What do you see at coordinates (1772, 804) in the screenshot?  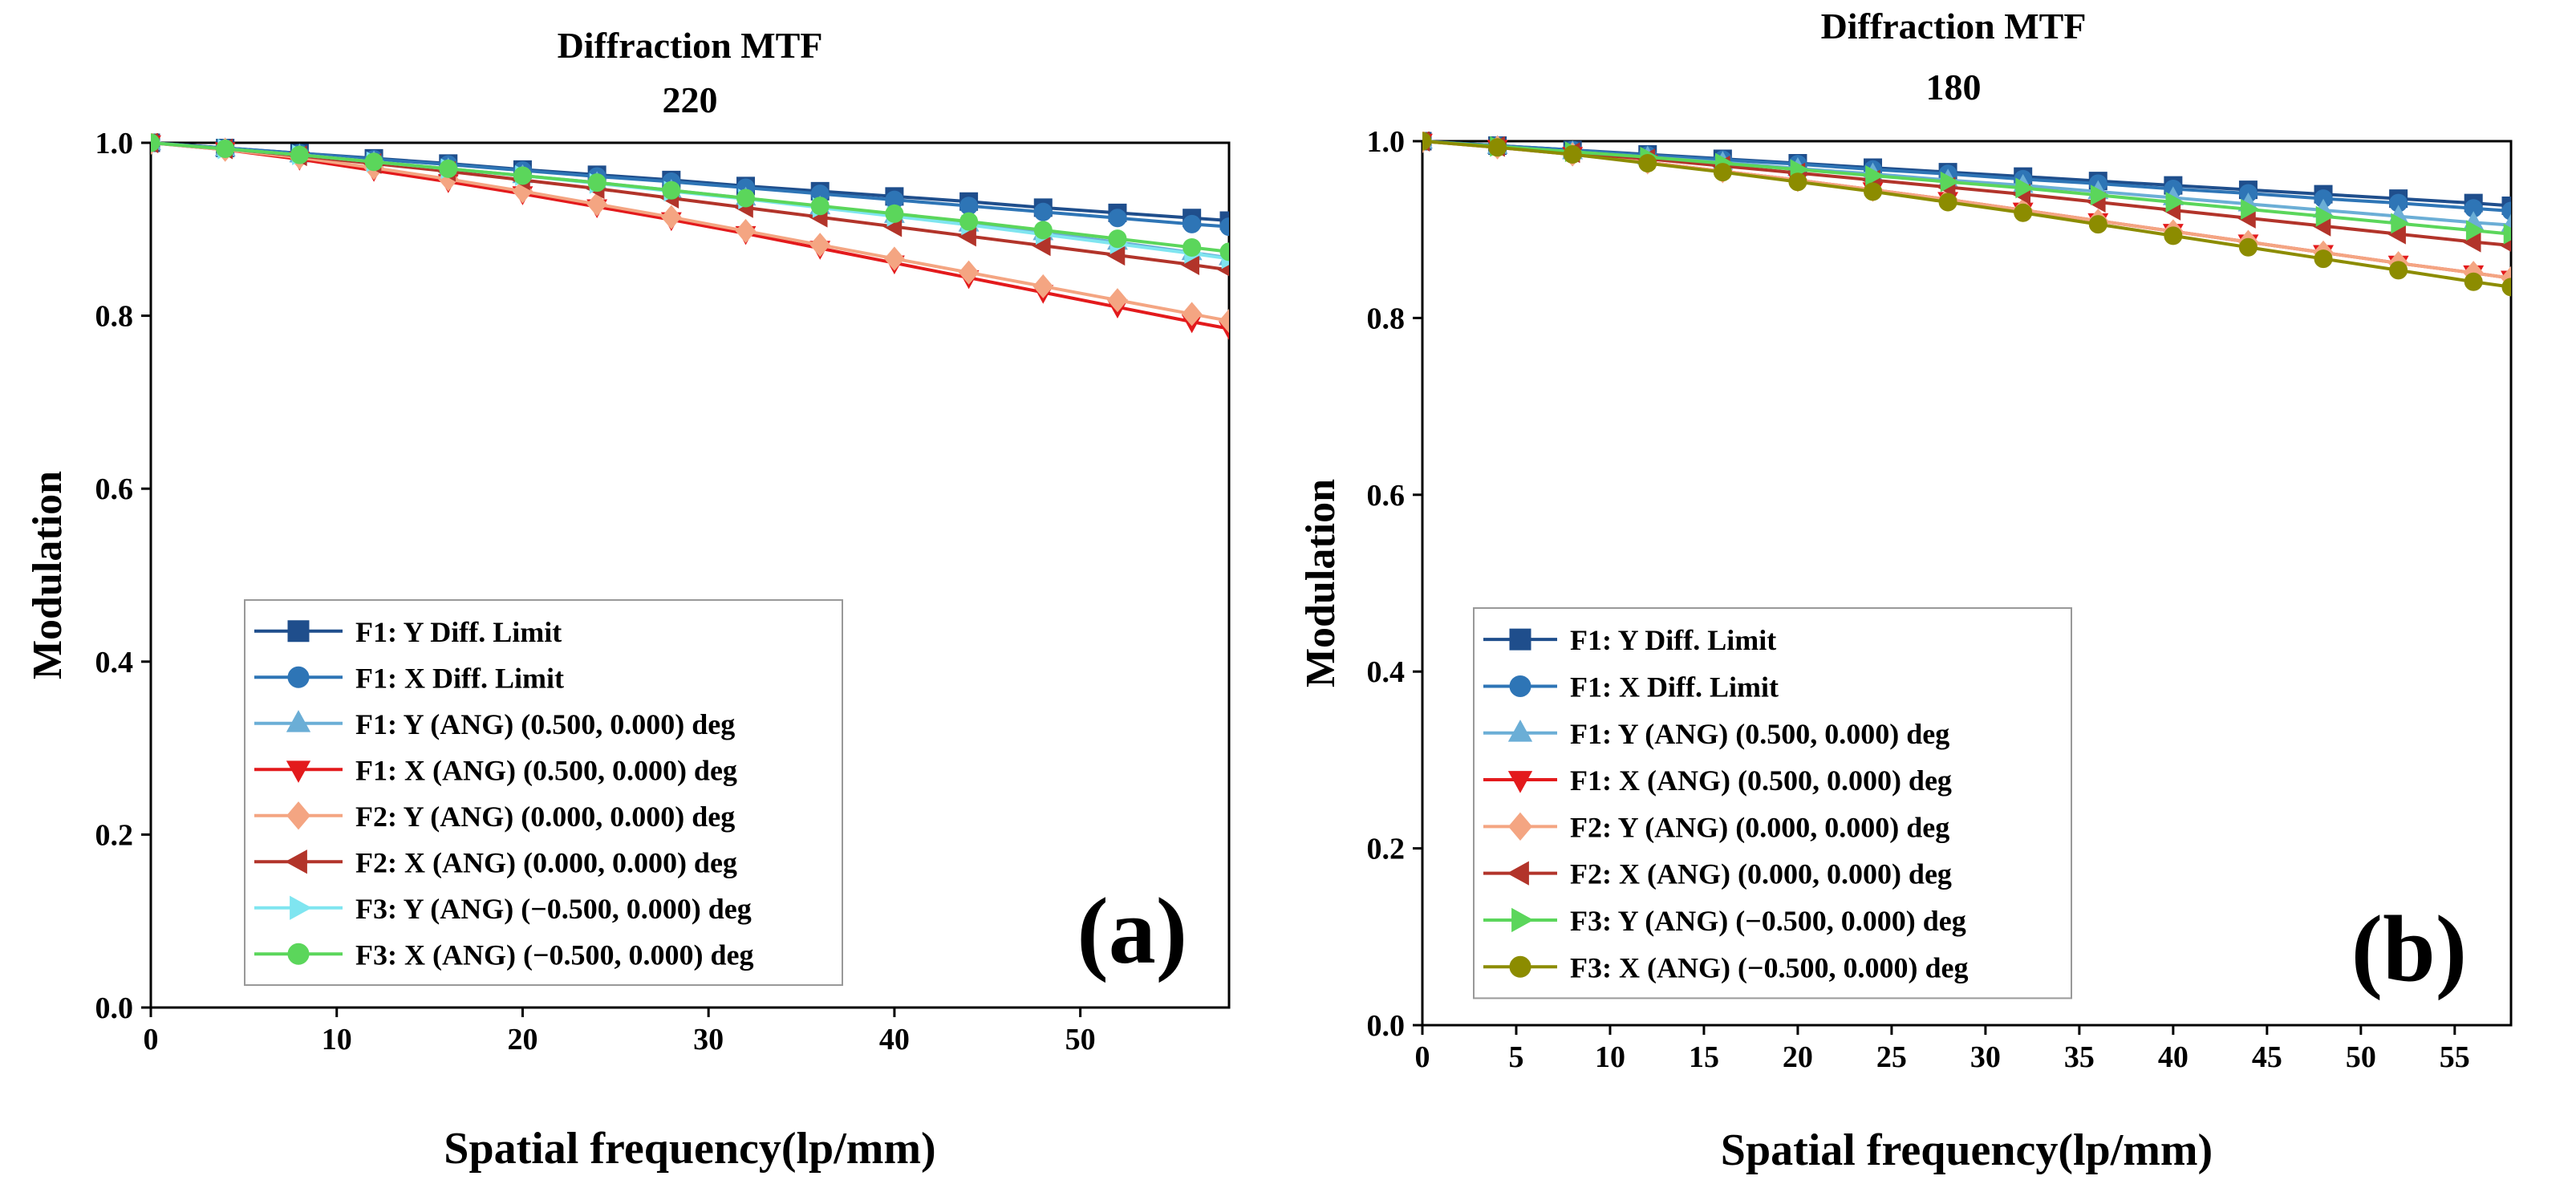 I see `chart-b-legend-box` at bounding box center [1772, 804].